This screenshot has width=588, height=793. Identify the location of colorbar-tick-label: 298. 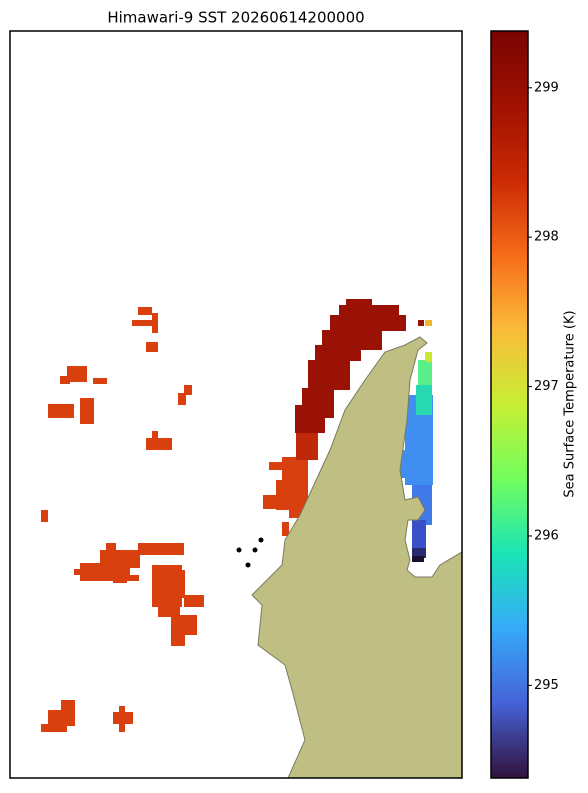
(546, 237).